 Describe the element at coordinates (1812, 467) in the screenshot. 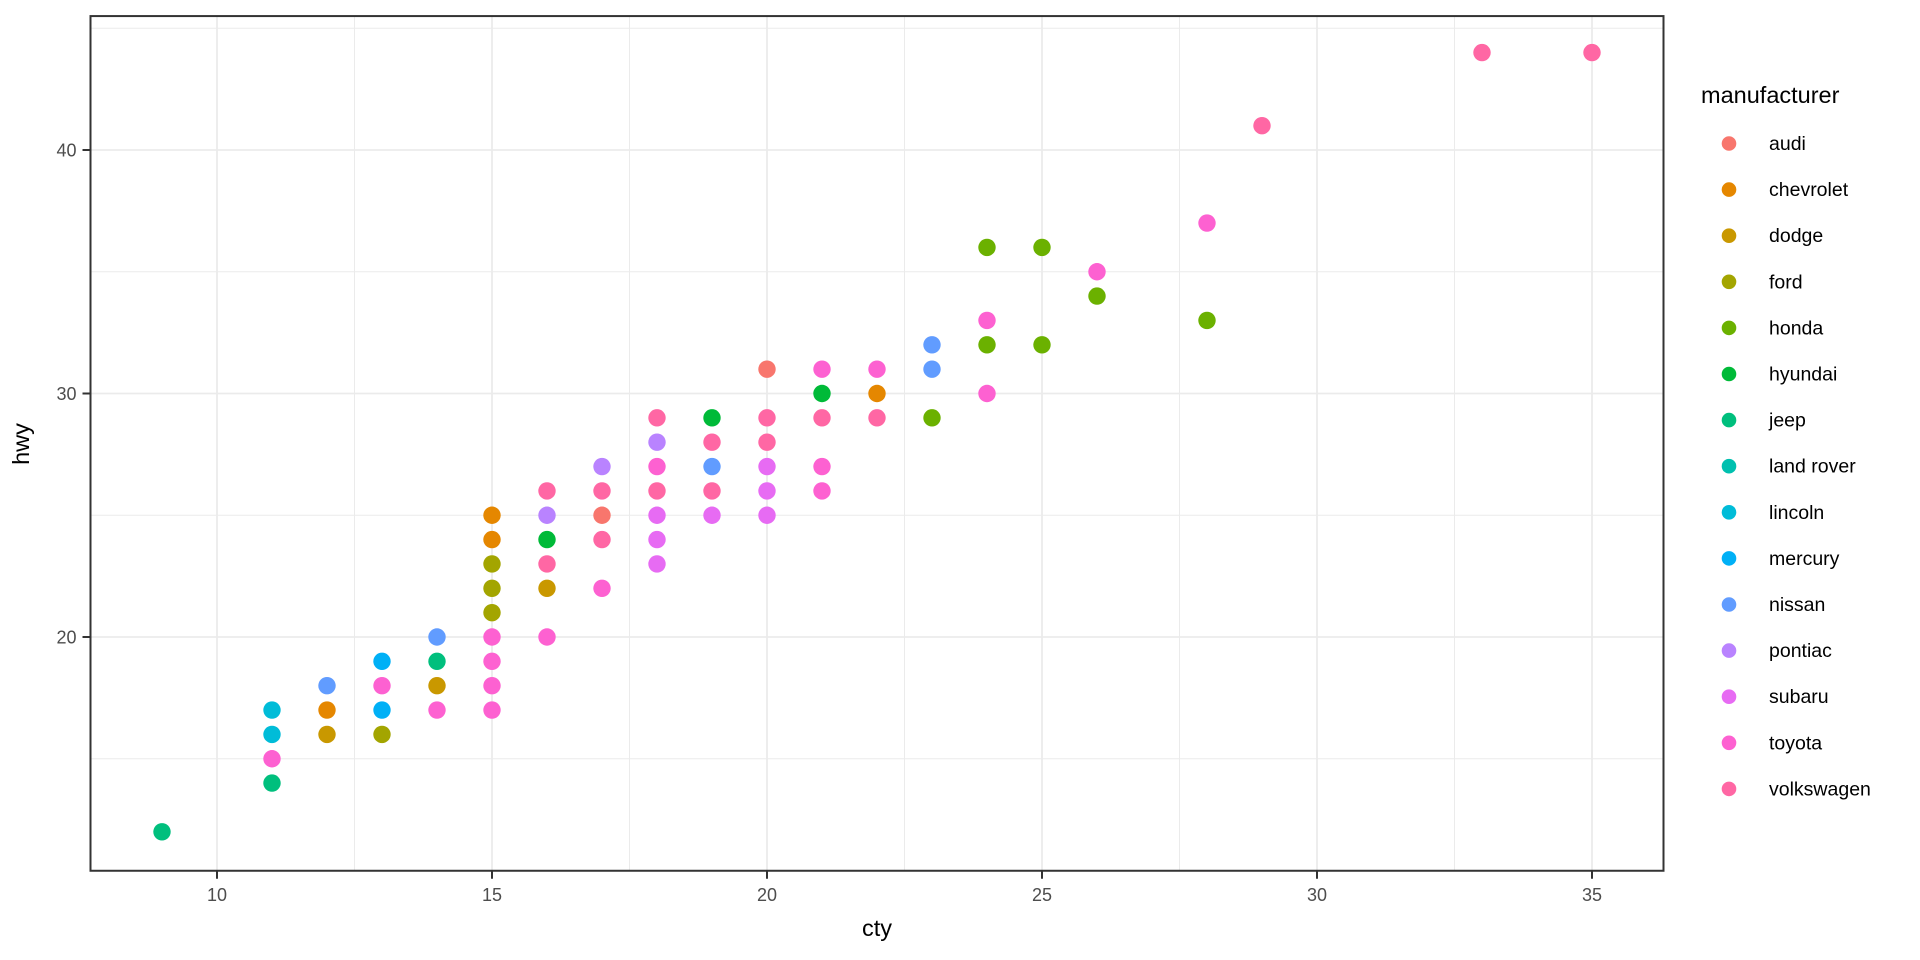

I see `legend-label: land rover` at that location.